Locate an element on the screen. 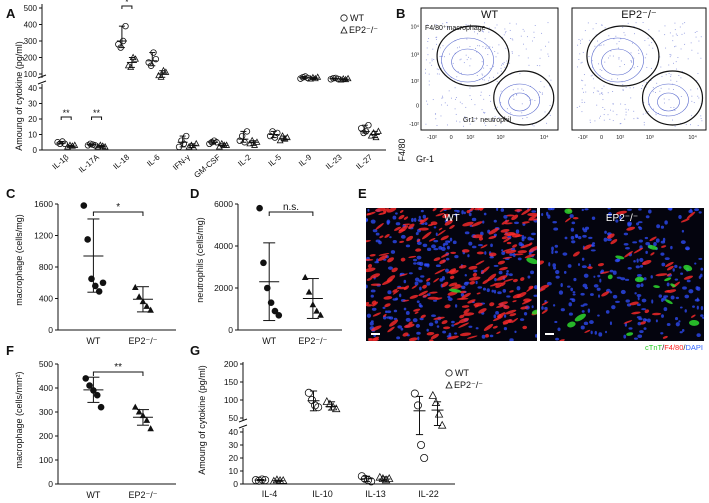 The height and width of the screenshot is (503, 709). stain-legend: cTnT/F4/80/DAPI is located at coordinates (674, 347).